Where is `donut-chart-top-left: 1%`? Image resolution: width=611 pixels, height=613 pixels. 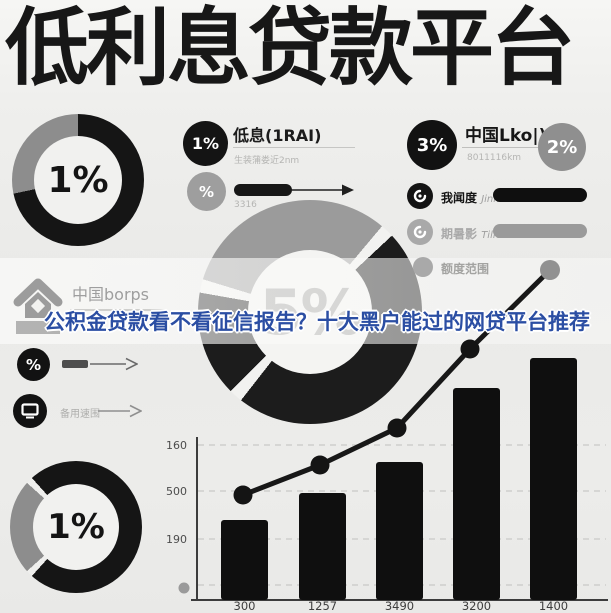
donut-chart-top-left: 1% is located at coordinates (78, 180).